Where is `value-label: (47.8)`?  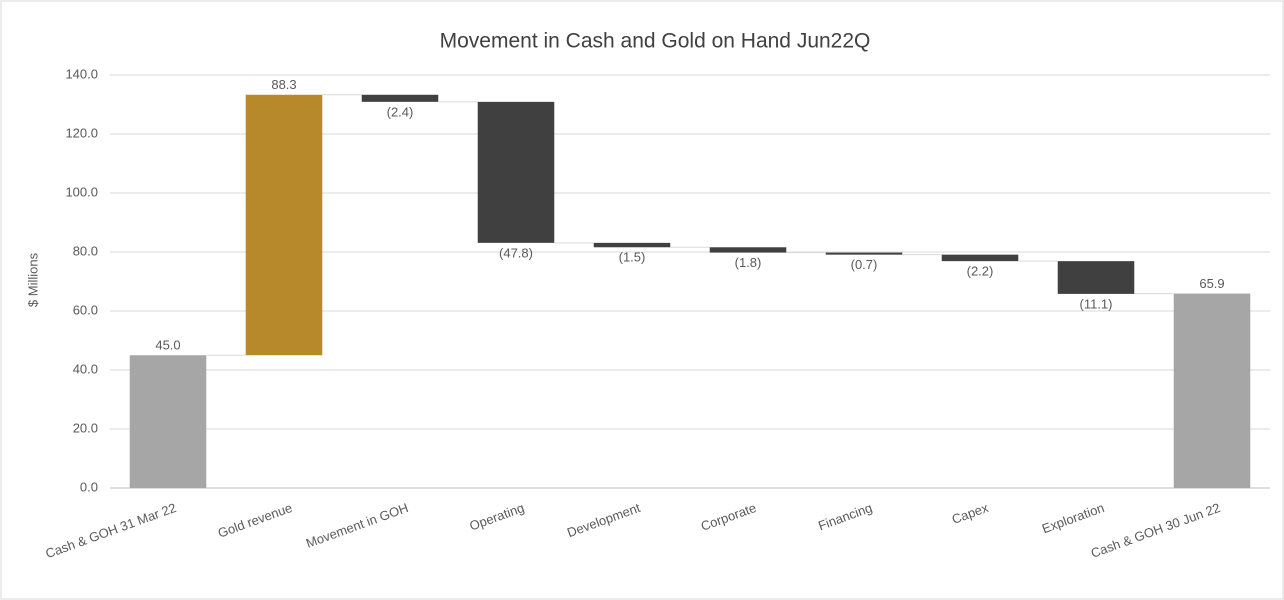 value-label: (47.8) is located at coordinates (516, 252).